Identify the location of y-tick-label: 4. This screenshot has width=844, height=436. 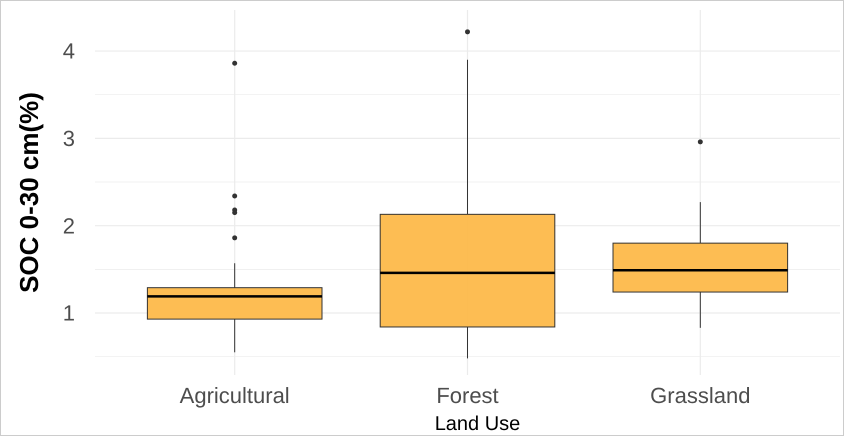
(68, 51).